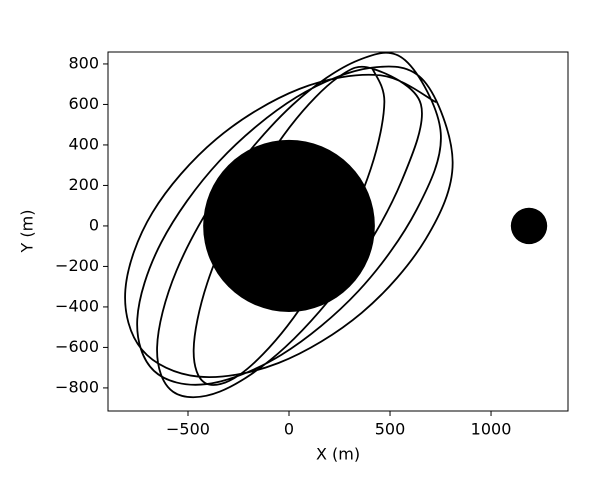  I want to click on y-tick-label: −600, so click(77, 346).